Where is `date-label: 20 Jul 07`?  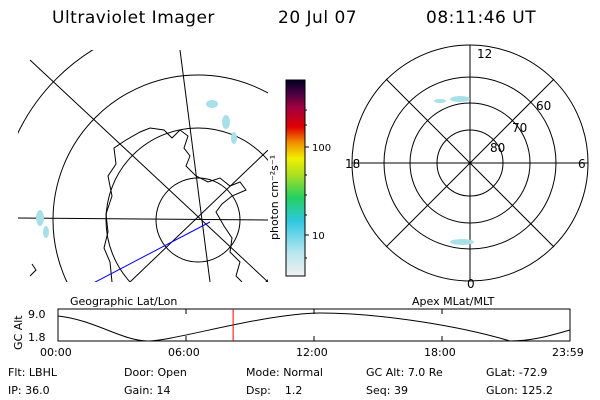 date-label: 20 Jul 07 is located at coordinates (318, 18).